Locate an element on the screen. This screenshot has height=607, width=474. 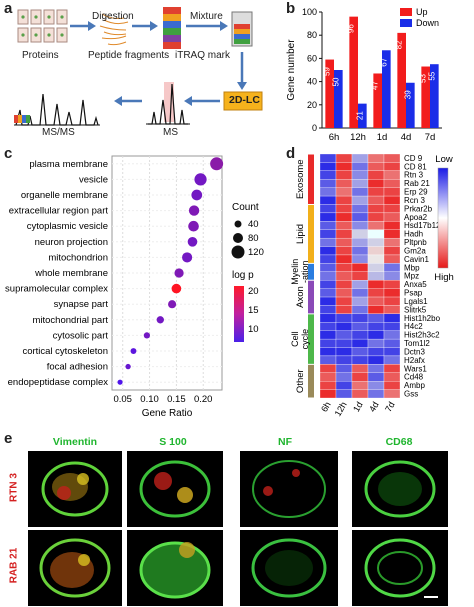
arrow-down-icon is located at coordinates (242, 71).